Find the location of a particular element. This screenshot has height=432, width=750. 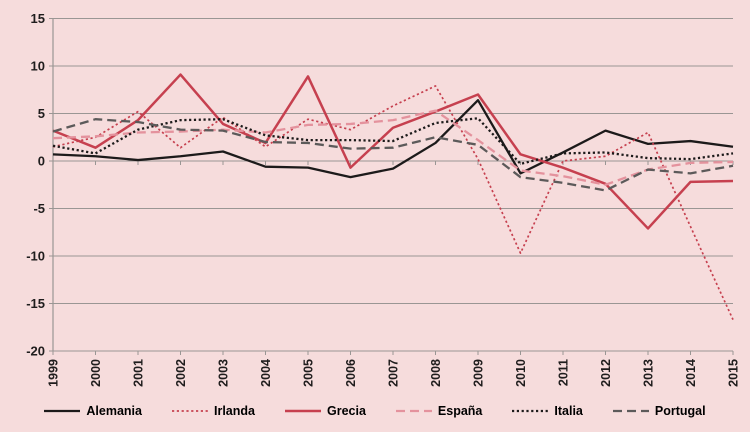

legend-label: España is located at coordinates (460, 411).